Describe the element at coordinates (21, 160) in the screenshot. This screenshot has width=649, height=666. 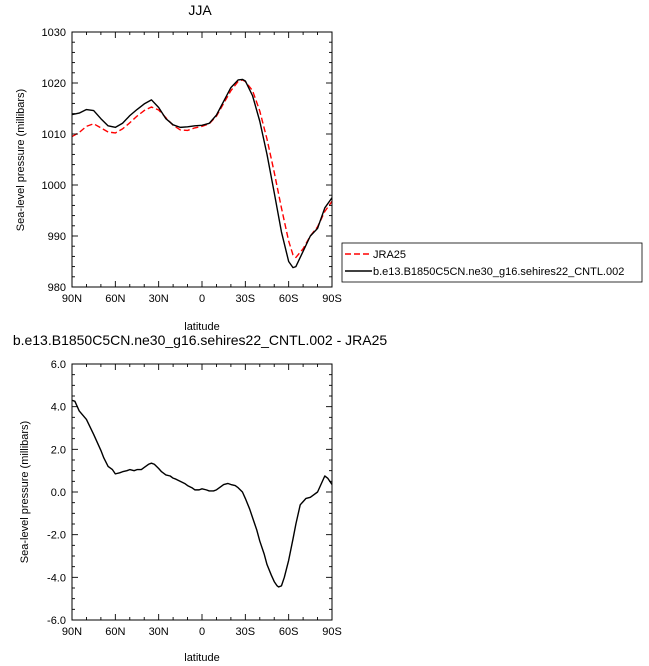
I see `top-chart-y-axis-title: Sea-level pressure (millibars)` at that location.